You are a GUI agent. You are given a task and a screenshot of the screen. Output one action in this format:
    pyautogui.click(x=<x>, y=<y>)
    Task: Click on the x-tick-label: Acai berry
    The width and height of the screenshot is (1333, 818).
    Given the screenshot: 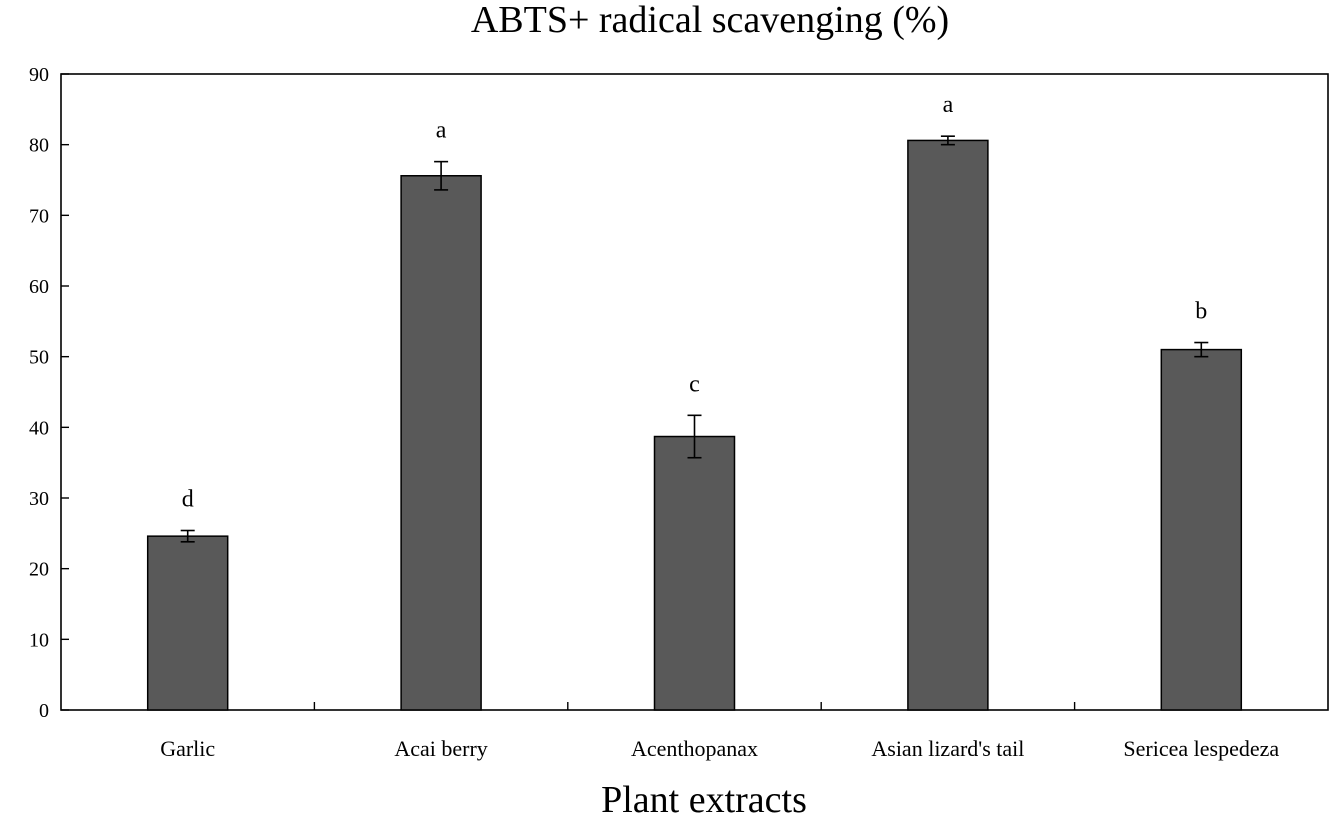 What is the action you would take?
    pyautogui.click(x=440, y=748)
    